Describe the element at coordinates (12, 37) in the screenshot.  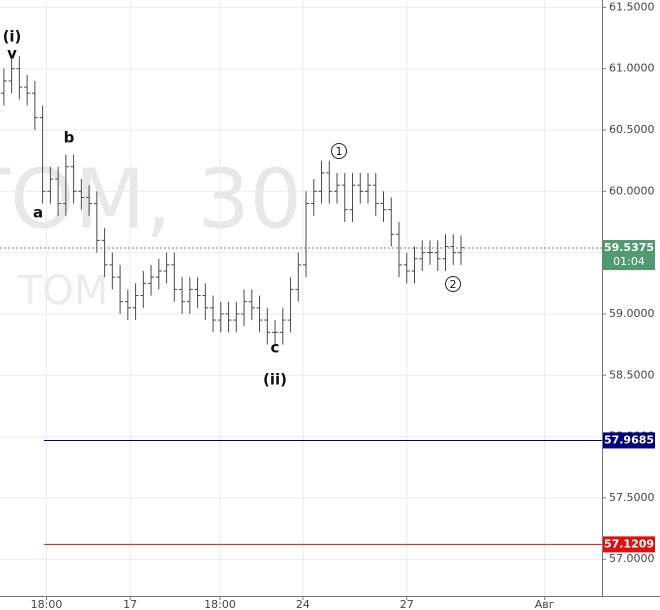
I see `annotation: (i)` at that location.